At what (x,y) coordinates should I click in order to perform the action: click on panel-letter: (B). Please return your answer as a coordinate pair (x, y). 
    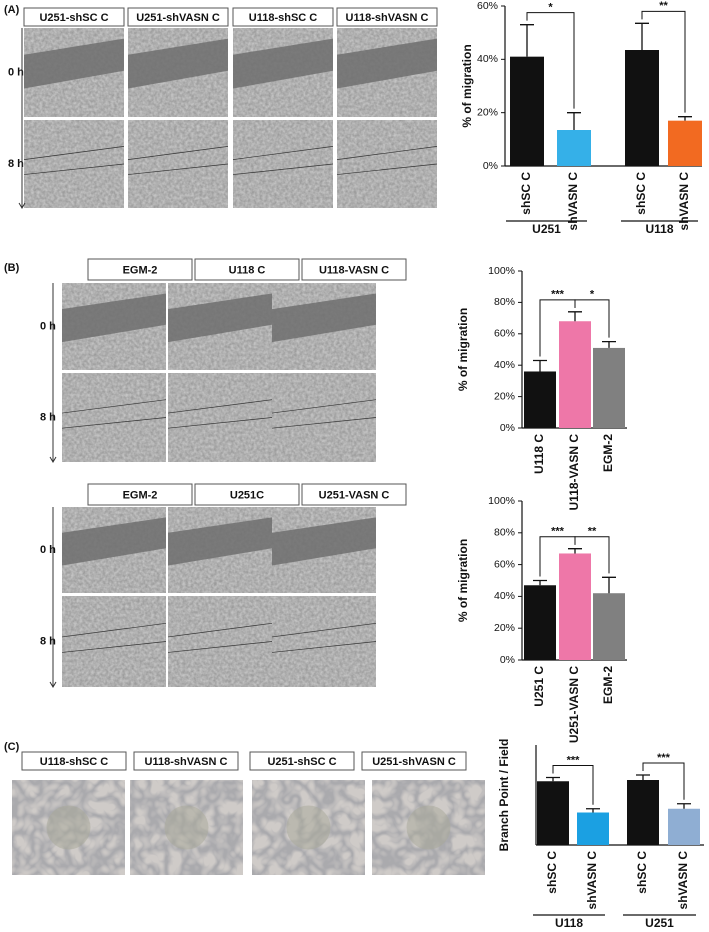
    Looking at the image, I should click on (12, 268).